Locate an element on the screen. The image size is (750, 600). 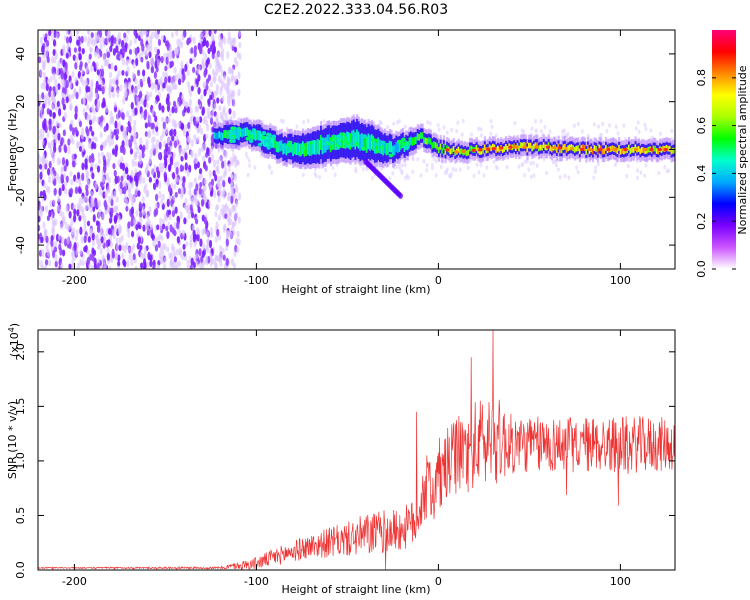
colorbar-tick-label: 0.8 is located at coordinates (701, 78).